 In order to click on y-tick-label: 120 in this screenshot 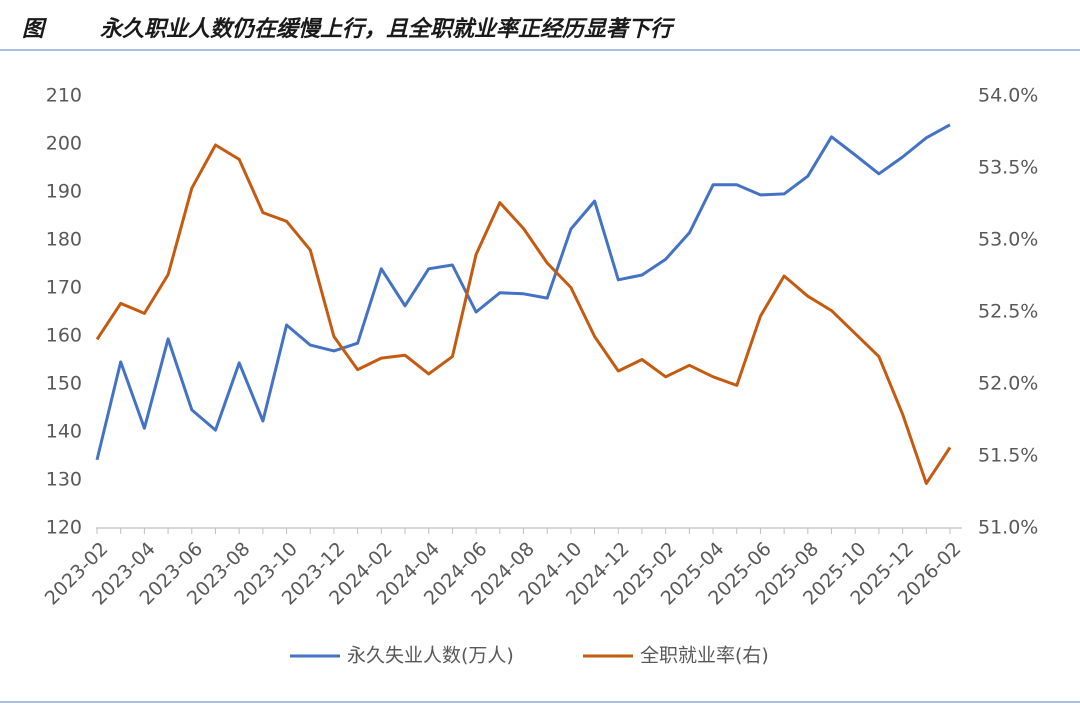, I will do `click(64, 528)`.